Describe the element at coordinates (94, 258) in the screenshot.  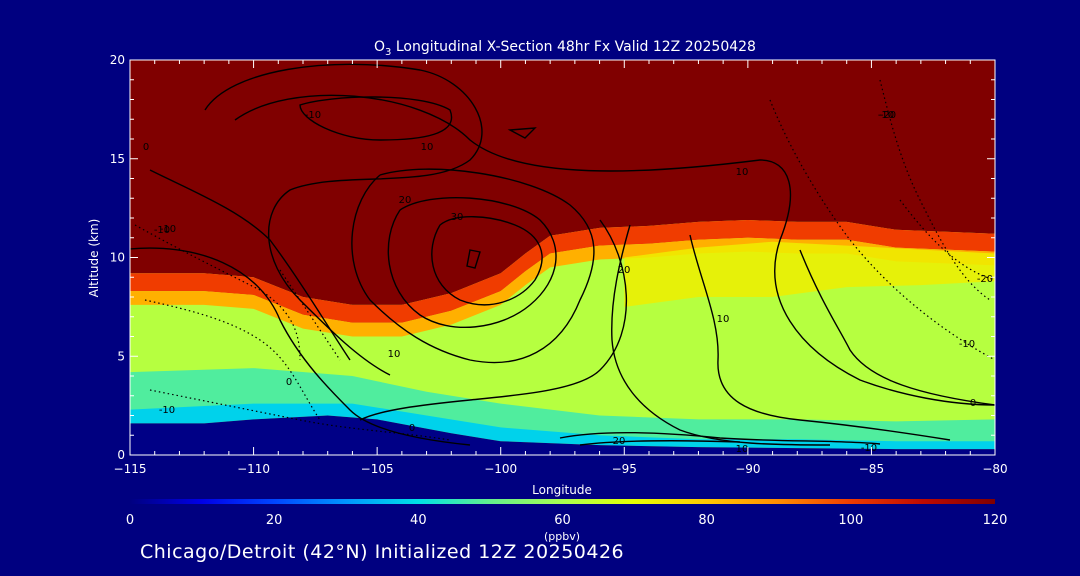
I see `y-axis-label: Altitude (km)` at that location.